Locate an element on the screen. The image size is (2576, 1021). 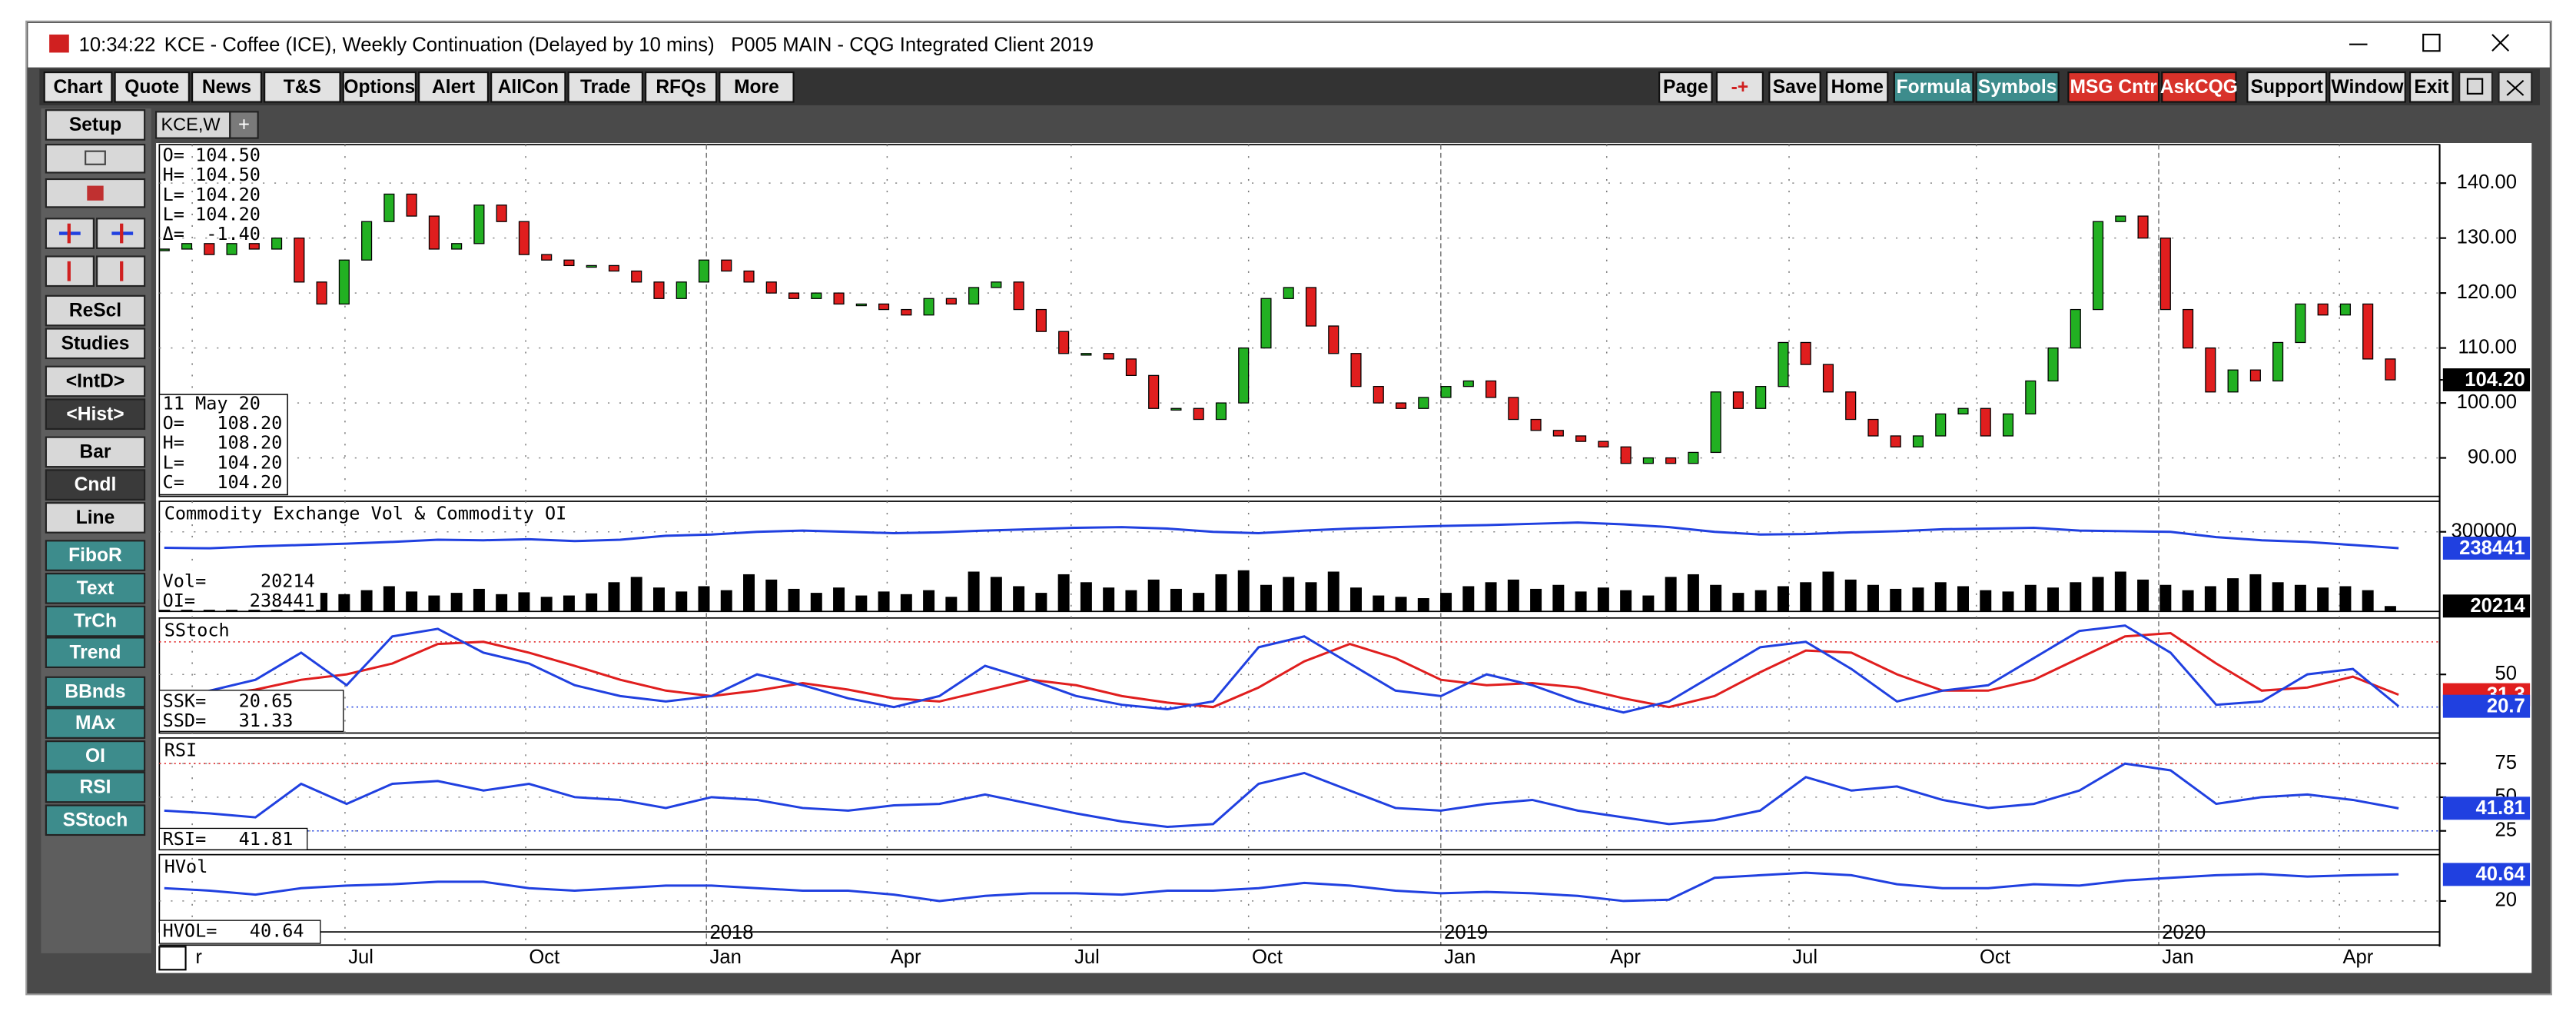
tool-button is located at coordinates (95, 193).